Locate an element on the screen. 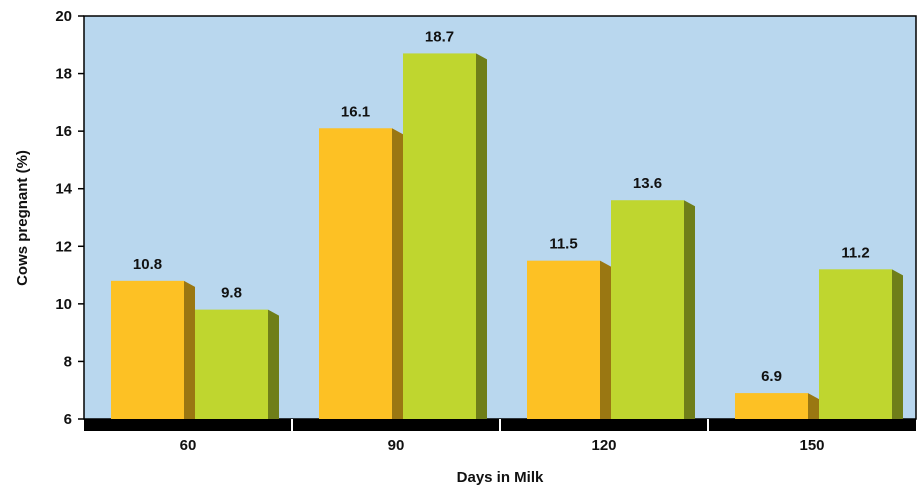 The image size is (918, 490). y-tick-label: 8 is located at coordinates (68, 361).